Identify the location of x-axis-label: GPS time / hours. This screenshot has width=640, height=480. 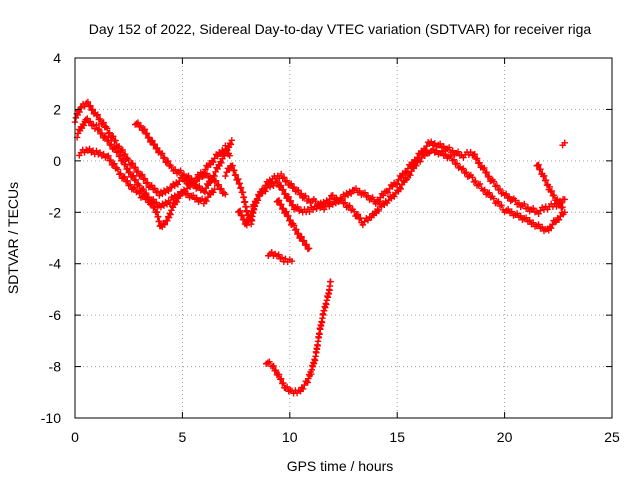
(340, 466).